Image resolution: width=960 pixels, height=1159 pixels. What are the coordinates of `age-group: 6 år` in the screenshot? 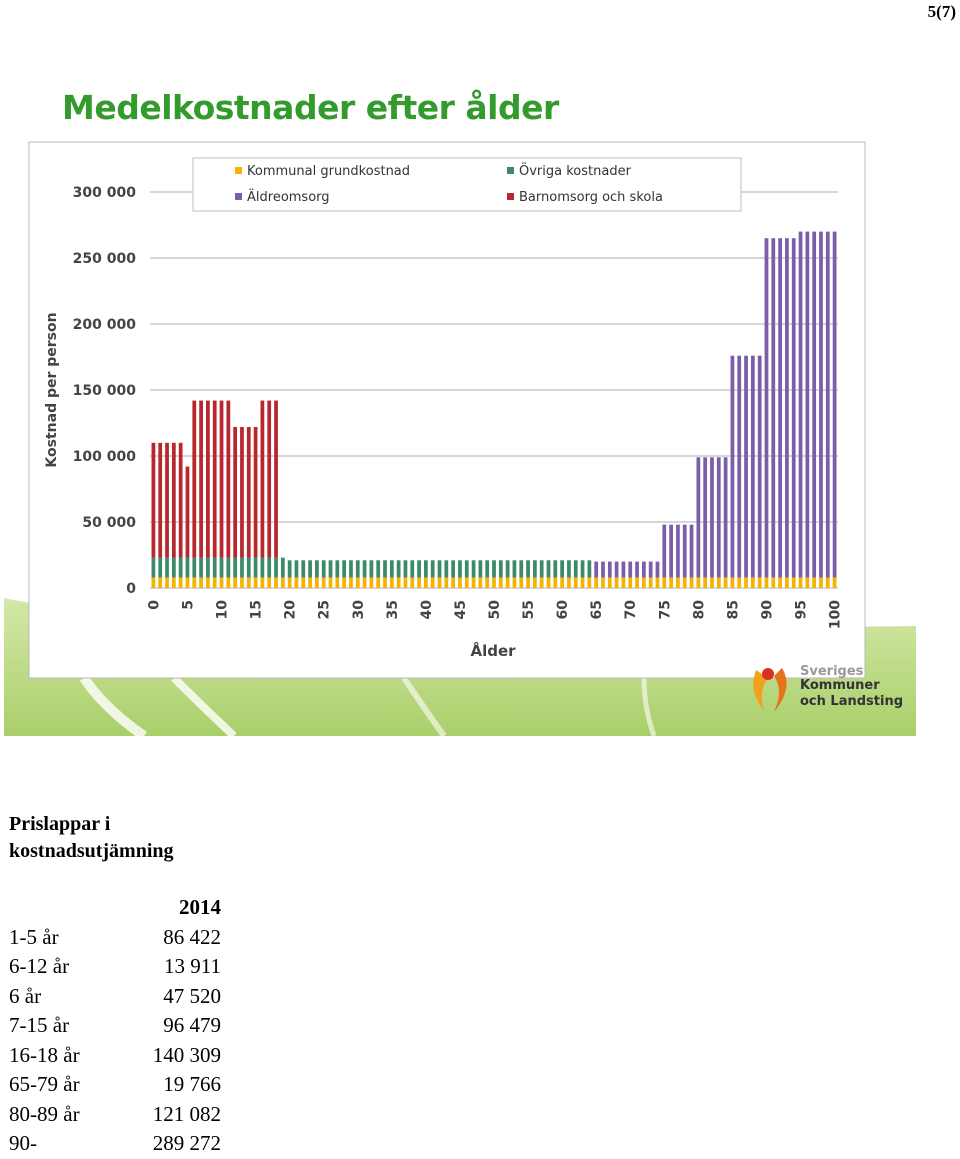 It's located at (25, 995).